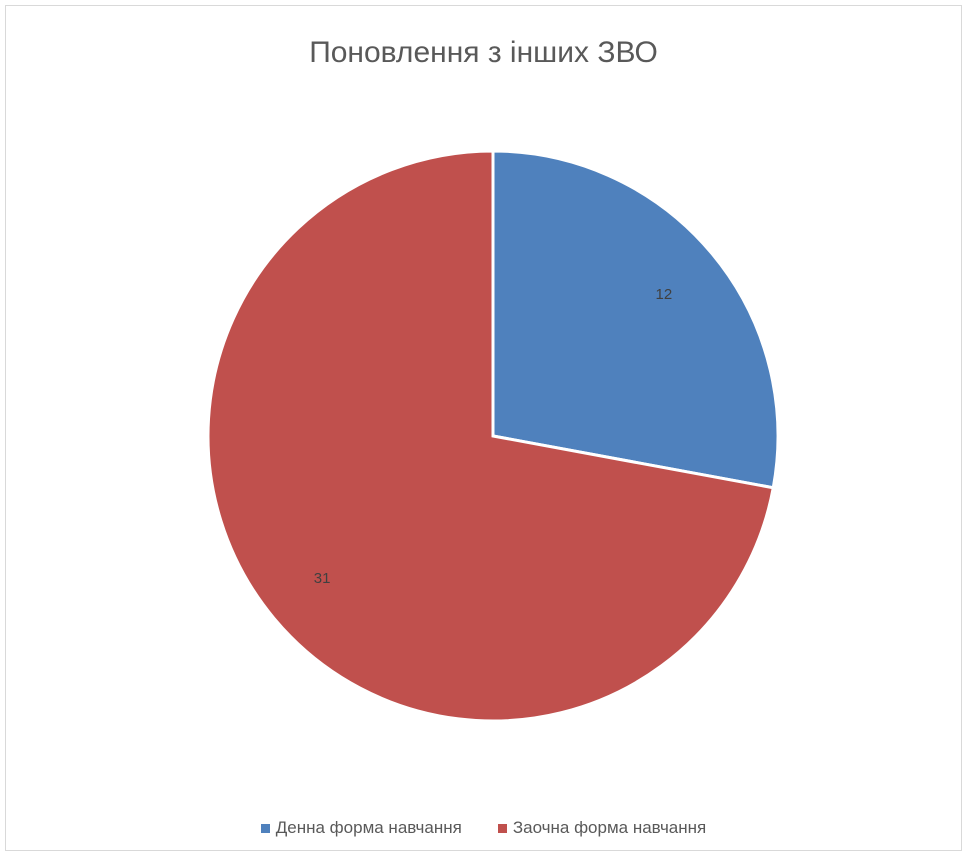 This screenshot has height=856, width=967. I want to click on data-label-extramural: 31, so click(322, 578).